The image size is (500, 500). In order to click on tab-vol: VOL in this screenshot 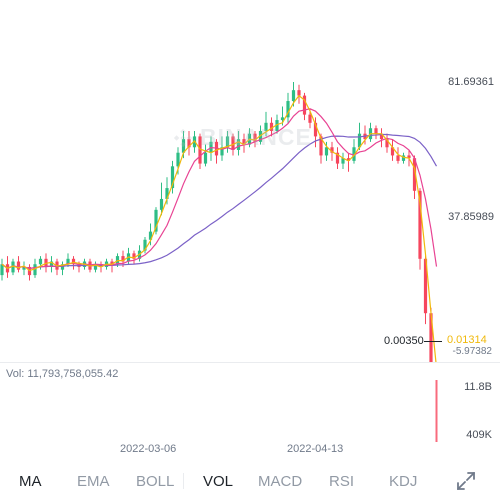, I will do `click(218, 481)`.